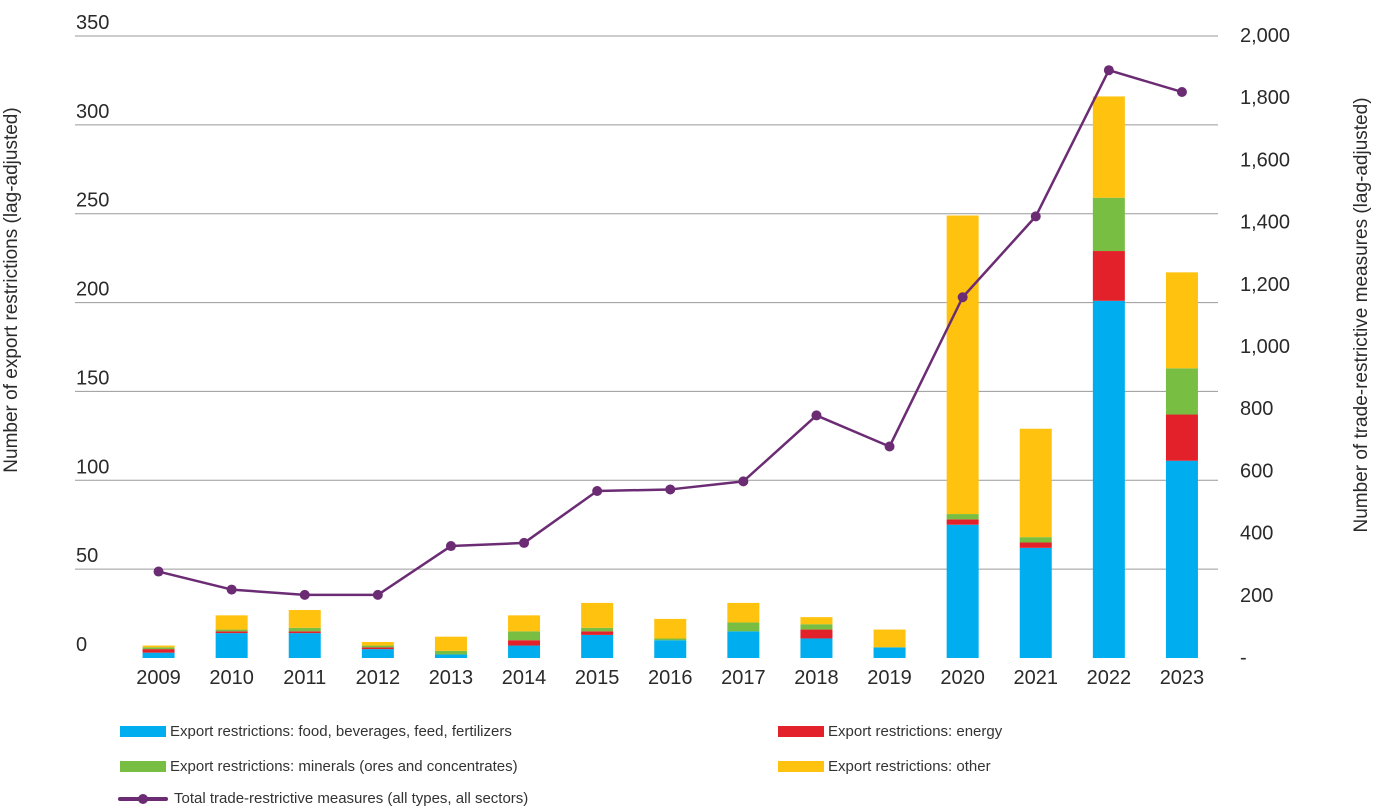  What do you see at coordinates (158, 655) in the screenshot?
I see `bar-segment-food-2009` at bounding box center [158, 655].